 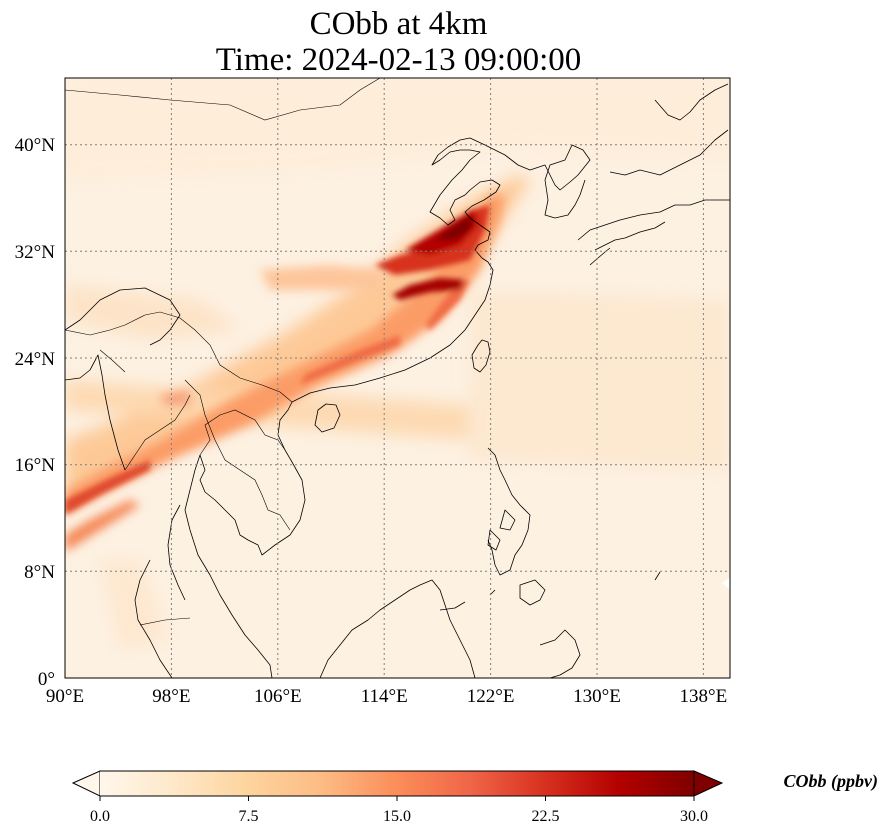 I want to click on lon-axis: 90°E 98°E 106°E 114°E 122°E 130°E 138°E, so click(x=386, y=696).